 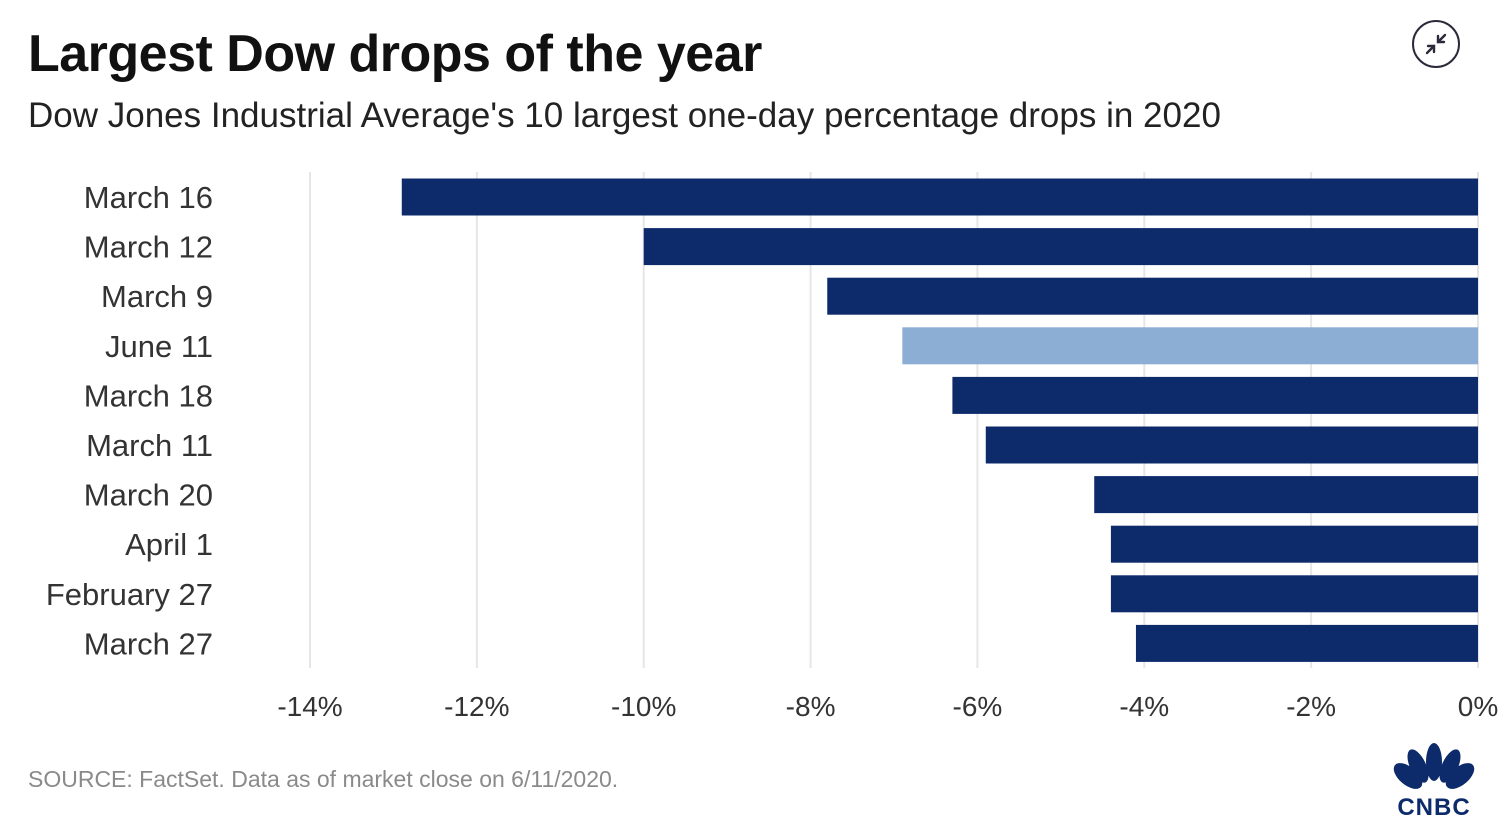 I want to click on category-label: March 27, so click(x=148, y=643).